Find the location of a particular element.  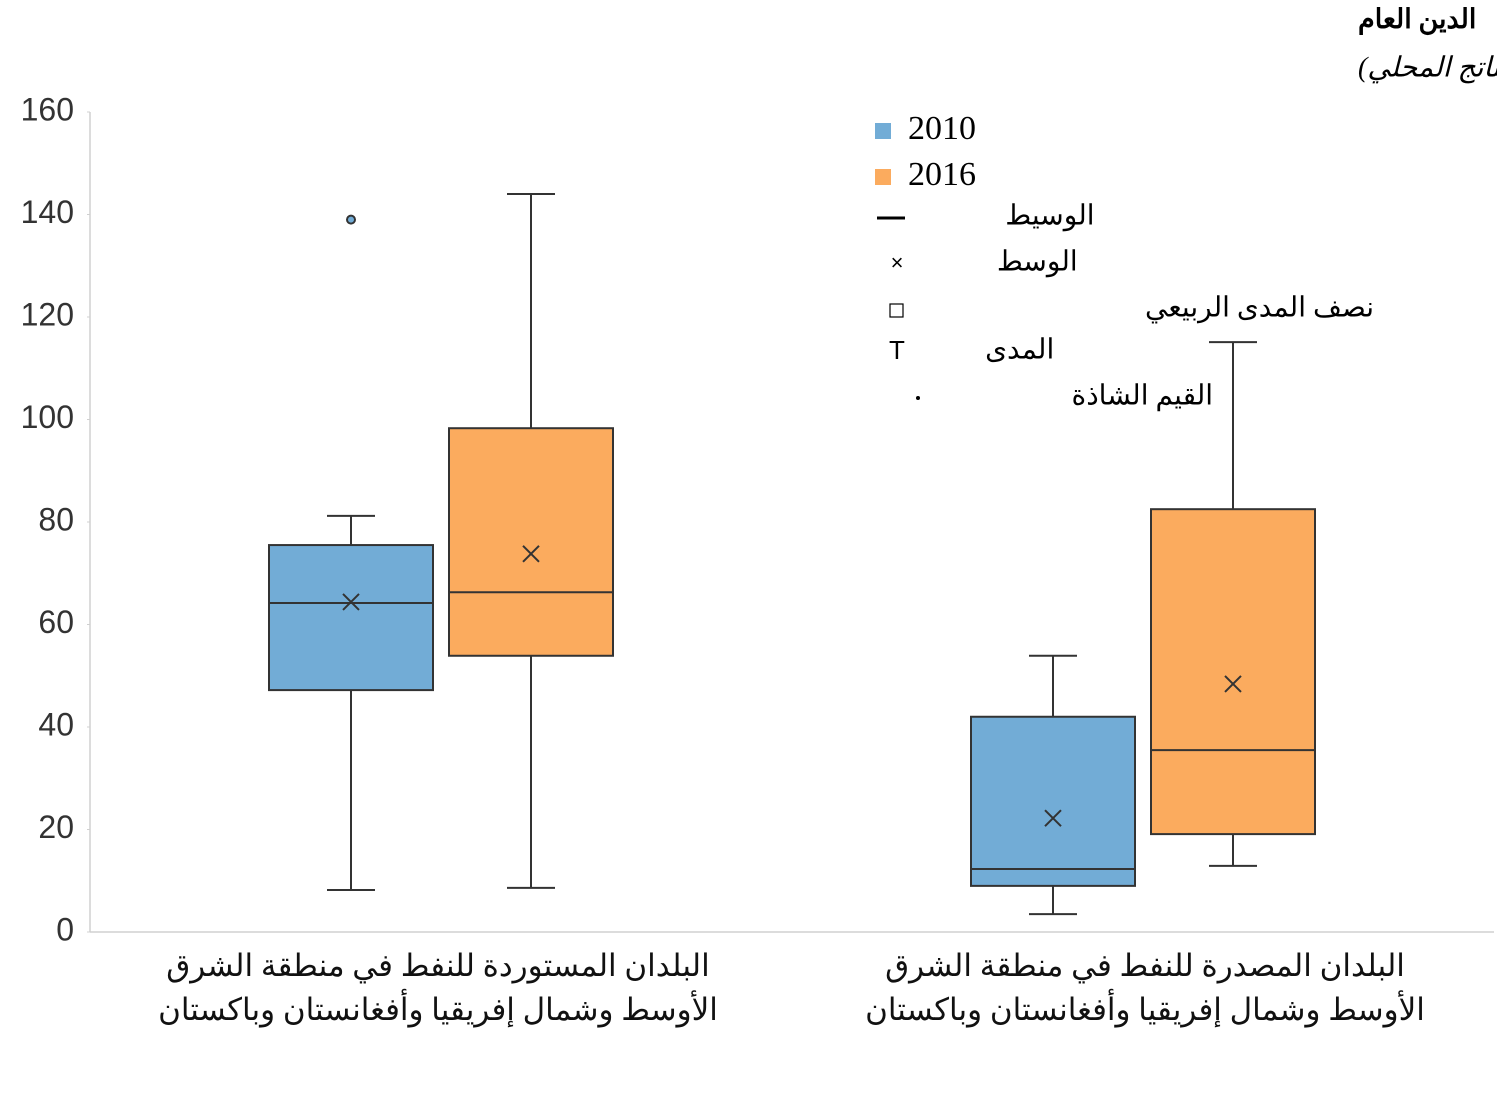

y-tick-label: 100 is located at coordinates (47, 417).